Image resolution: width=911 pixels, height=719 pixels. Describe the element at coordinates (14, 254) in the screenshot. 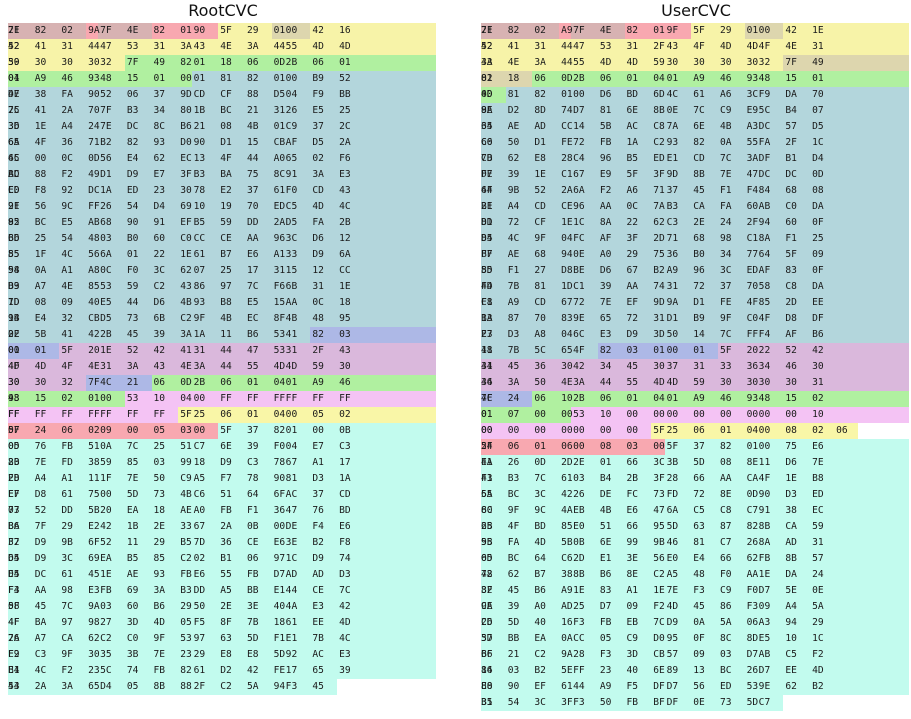

I see `hex-byte: 85` at that location.